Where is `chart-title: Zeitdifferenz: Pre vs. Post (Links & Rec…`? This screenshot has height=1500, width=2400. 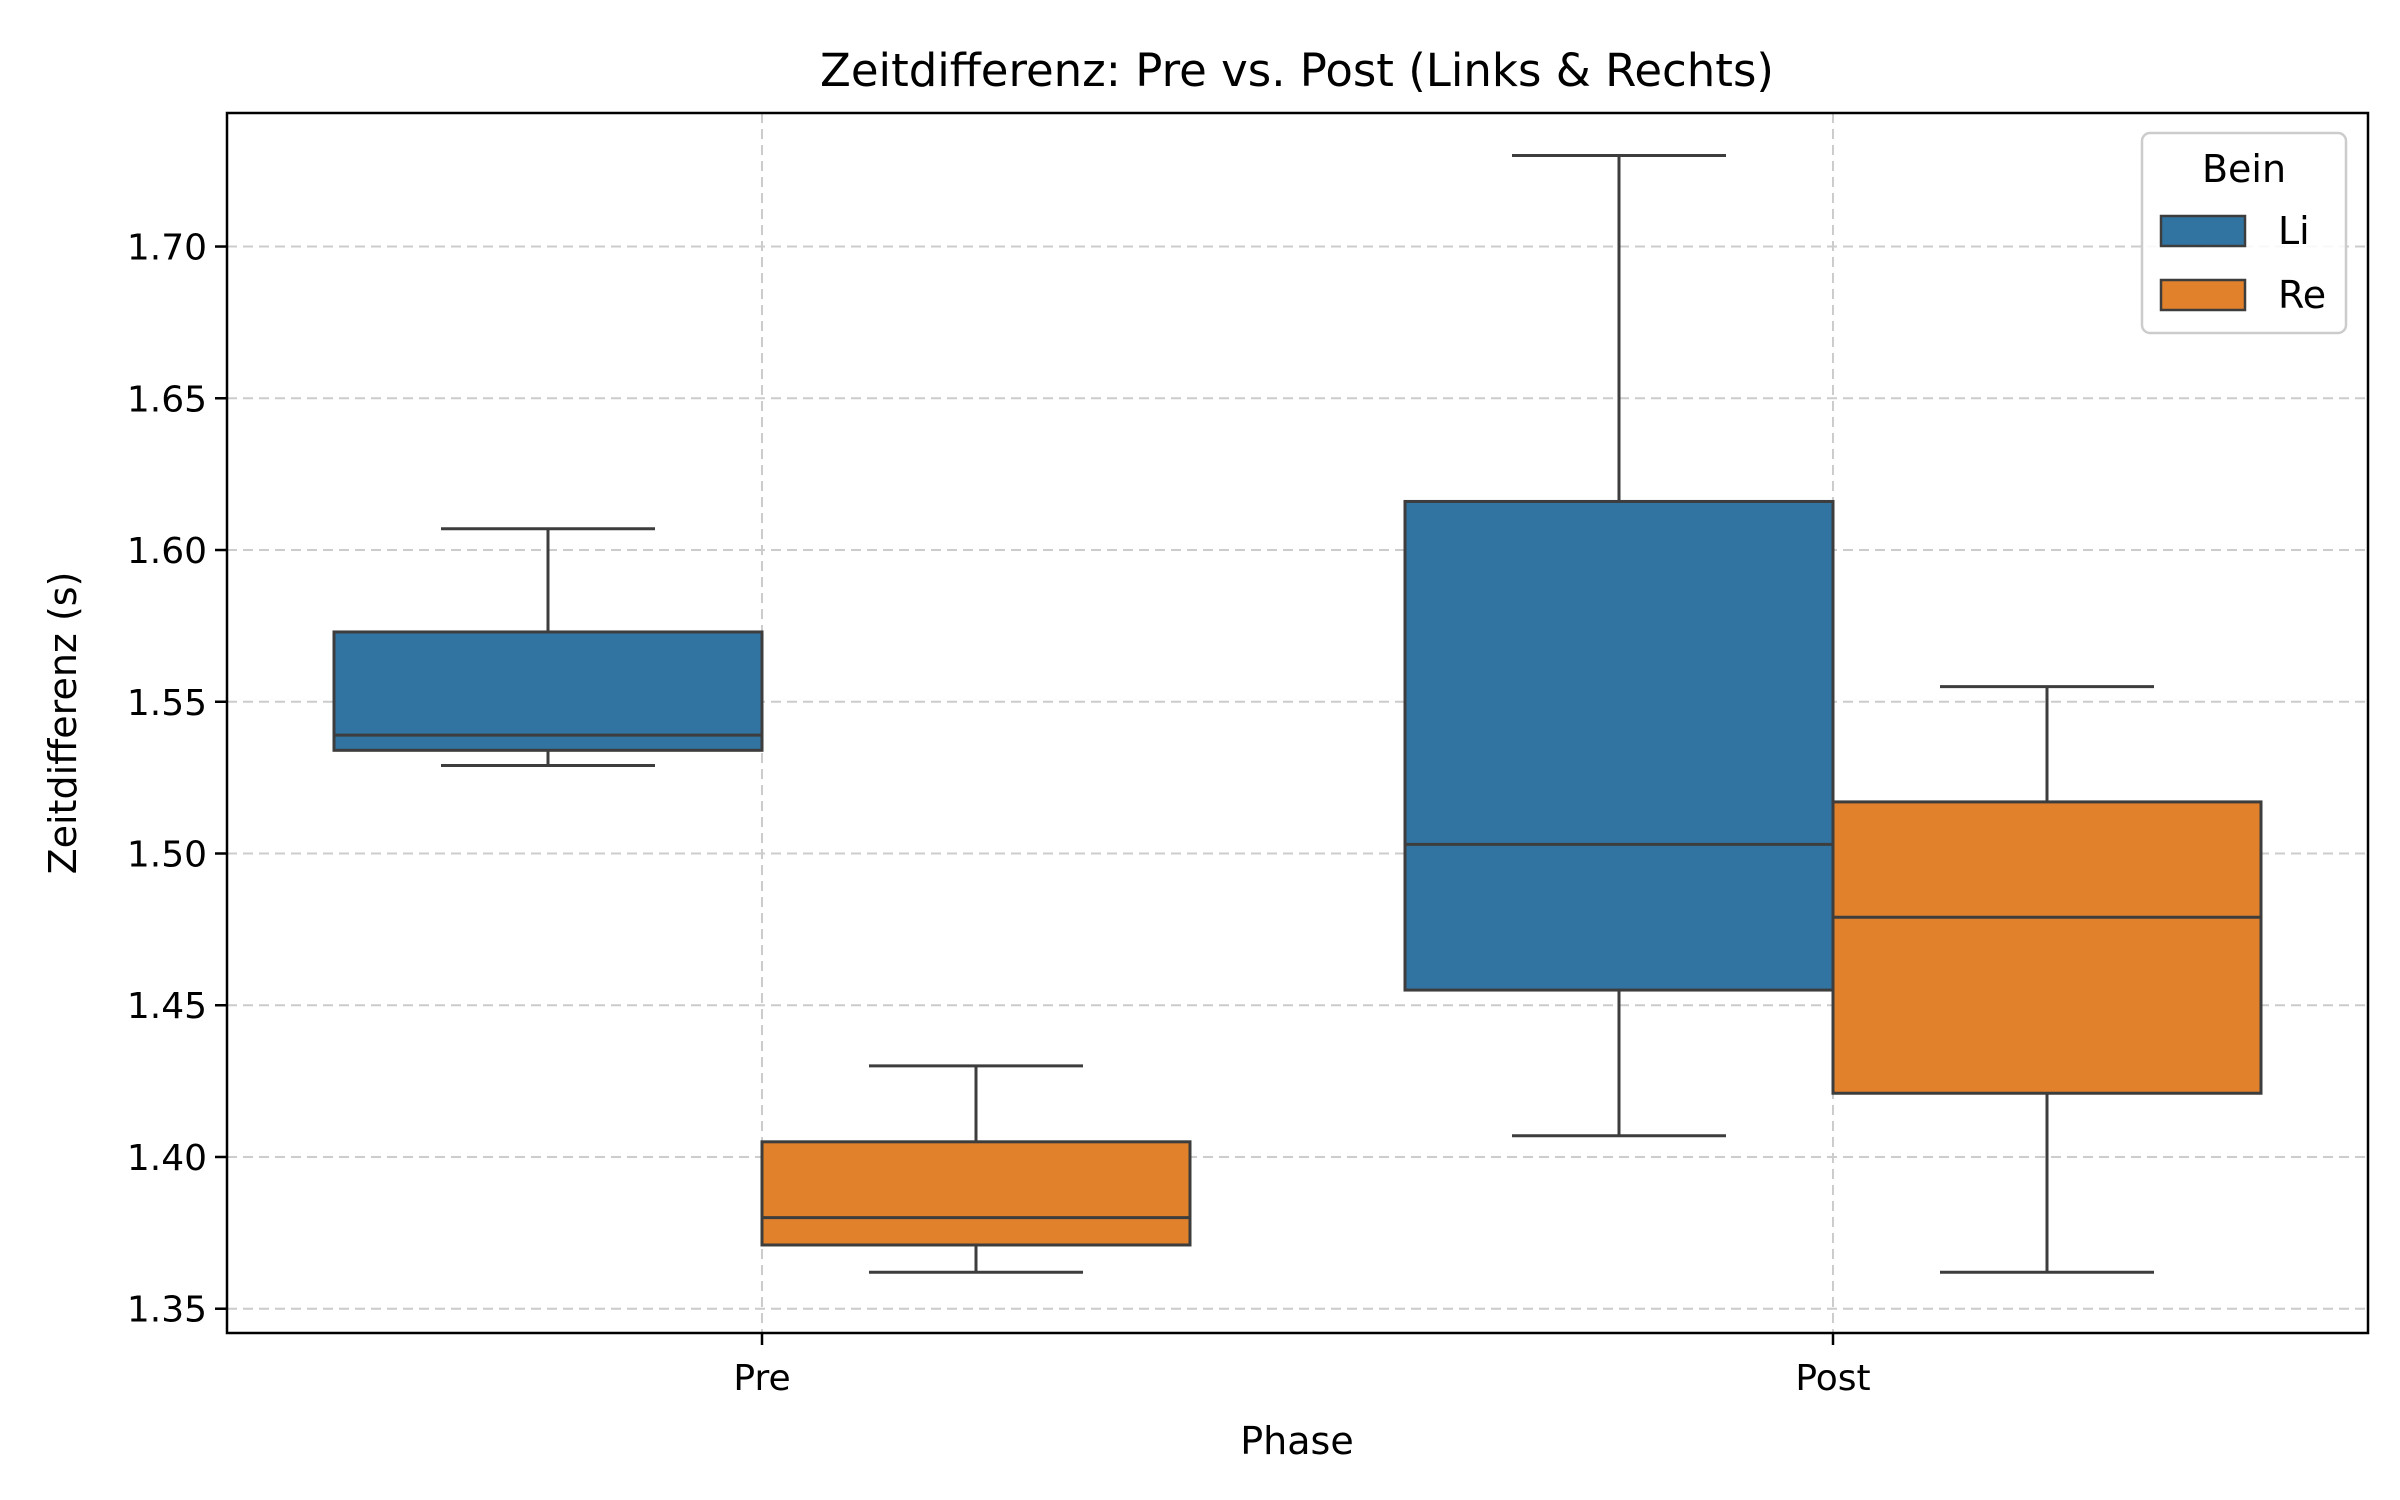 chart-title: Zeitdifferenz: Pre vs. Post (Links & Rec… is located at coordinates (1297, 70).